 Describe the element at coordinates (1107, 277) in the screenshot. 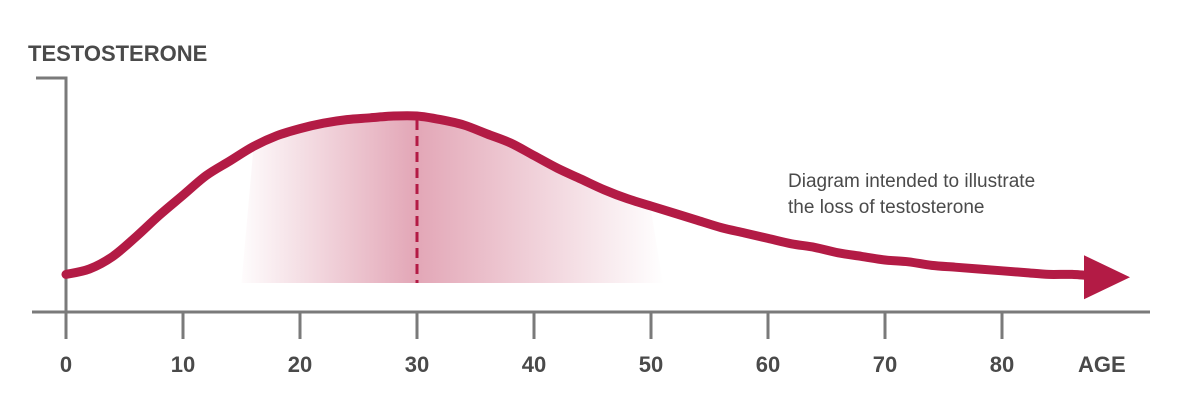

I see `arrow-head` at that location.